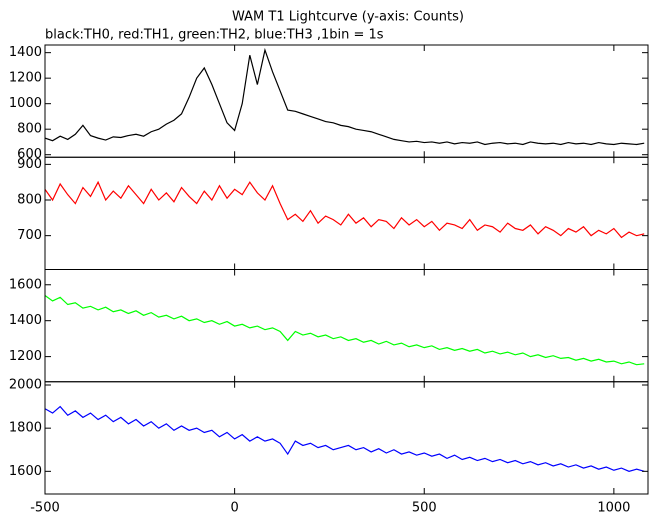  I want to click on y-tick-label: 1800, so click(25, 428).